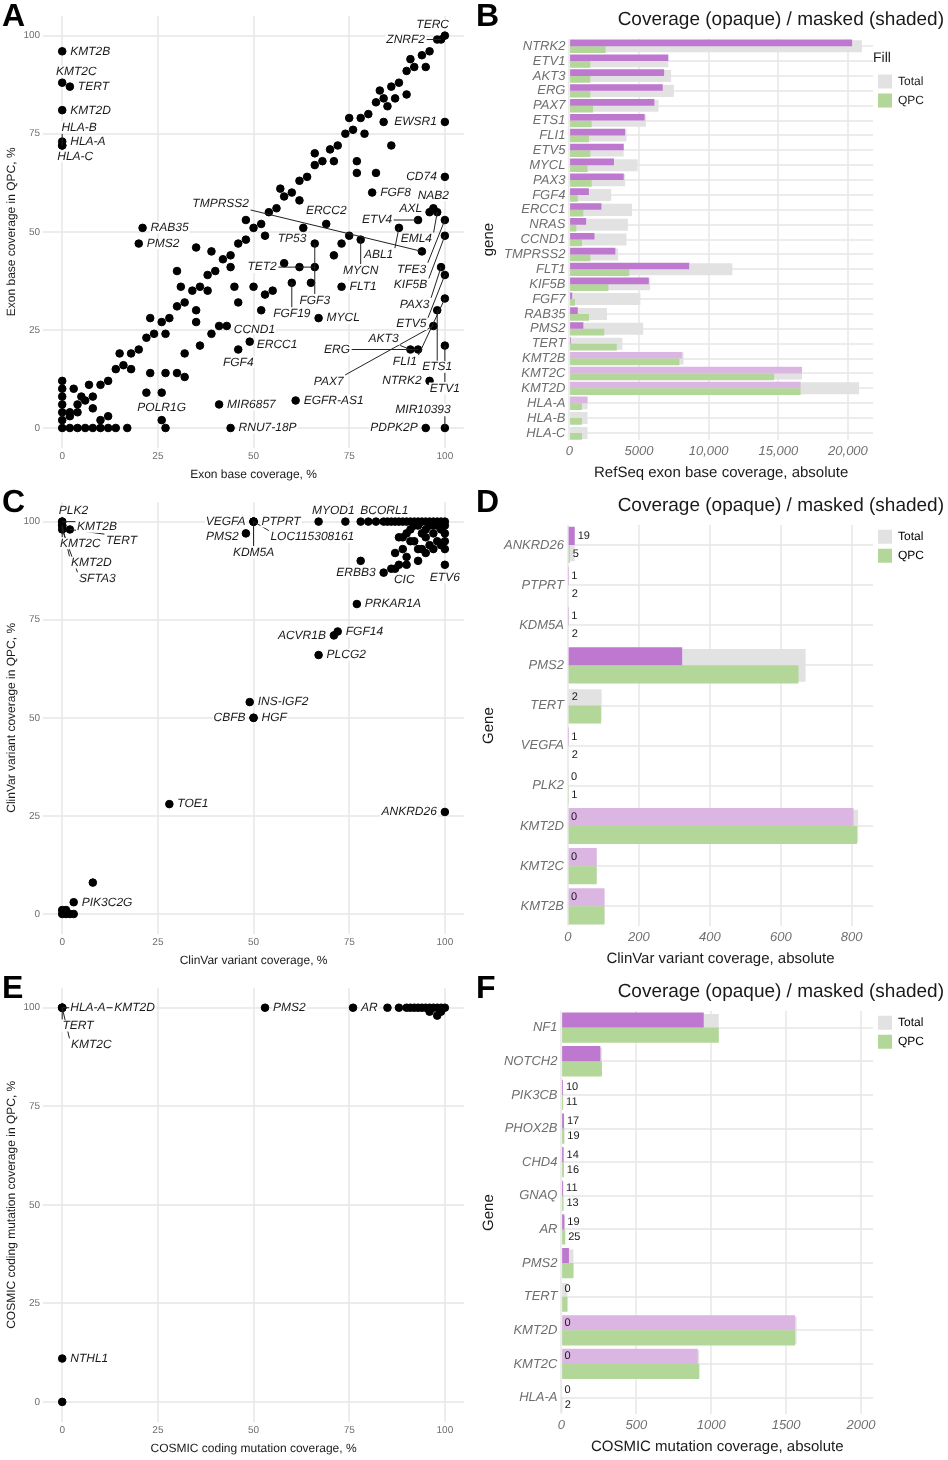 The image size is (948, 1460). Describe the element at coordinates (13, 989) in the screenshot. I see `text: E` at that location.